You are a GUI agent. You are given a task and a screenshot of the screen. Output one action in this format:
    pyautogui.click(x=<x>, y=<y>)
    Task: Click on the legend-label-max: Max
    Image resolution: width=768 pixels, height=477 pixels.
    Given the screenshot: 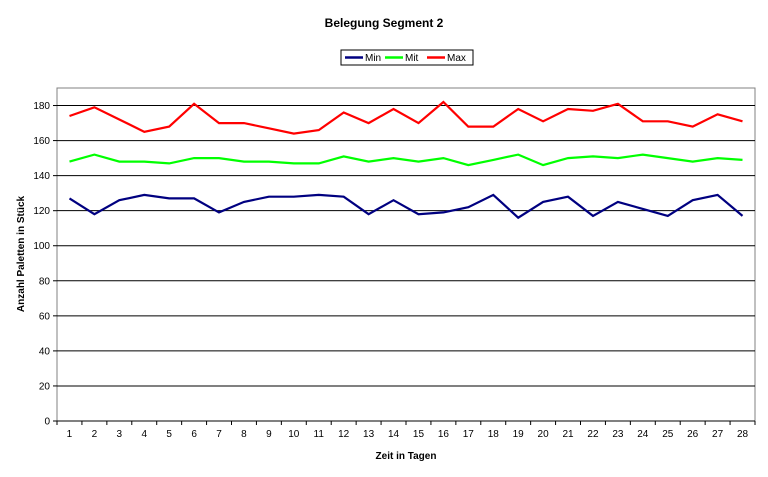 What is the action you would take?
    pyautogui.click(x=456, y=58)
    